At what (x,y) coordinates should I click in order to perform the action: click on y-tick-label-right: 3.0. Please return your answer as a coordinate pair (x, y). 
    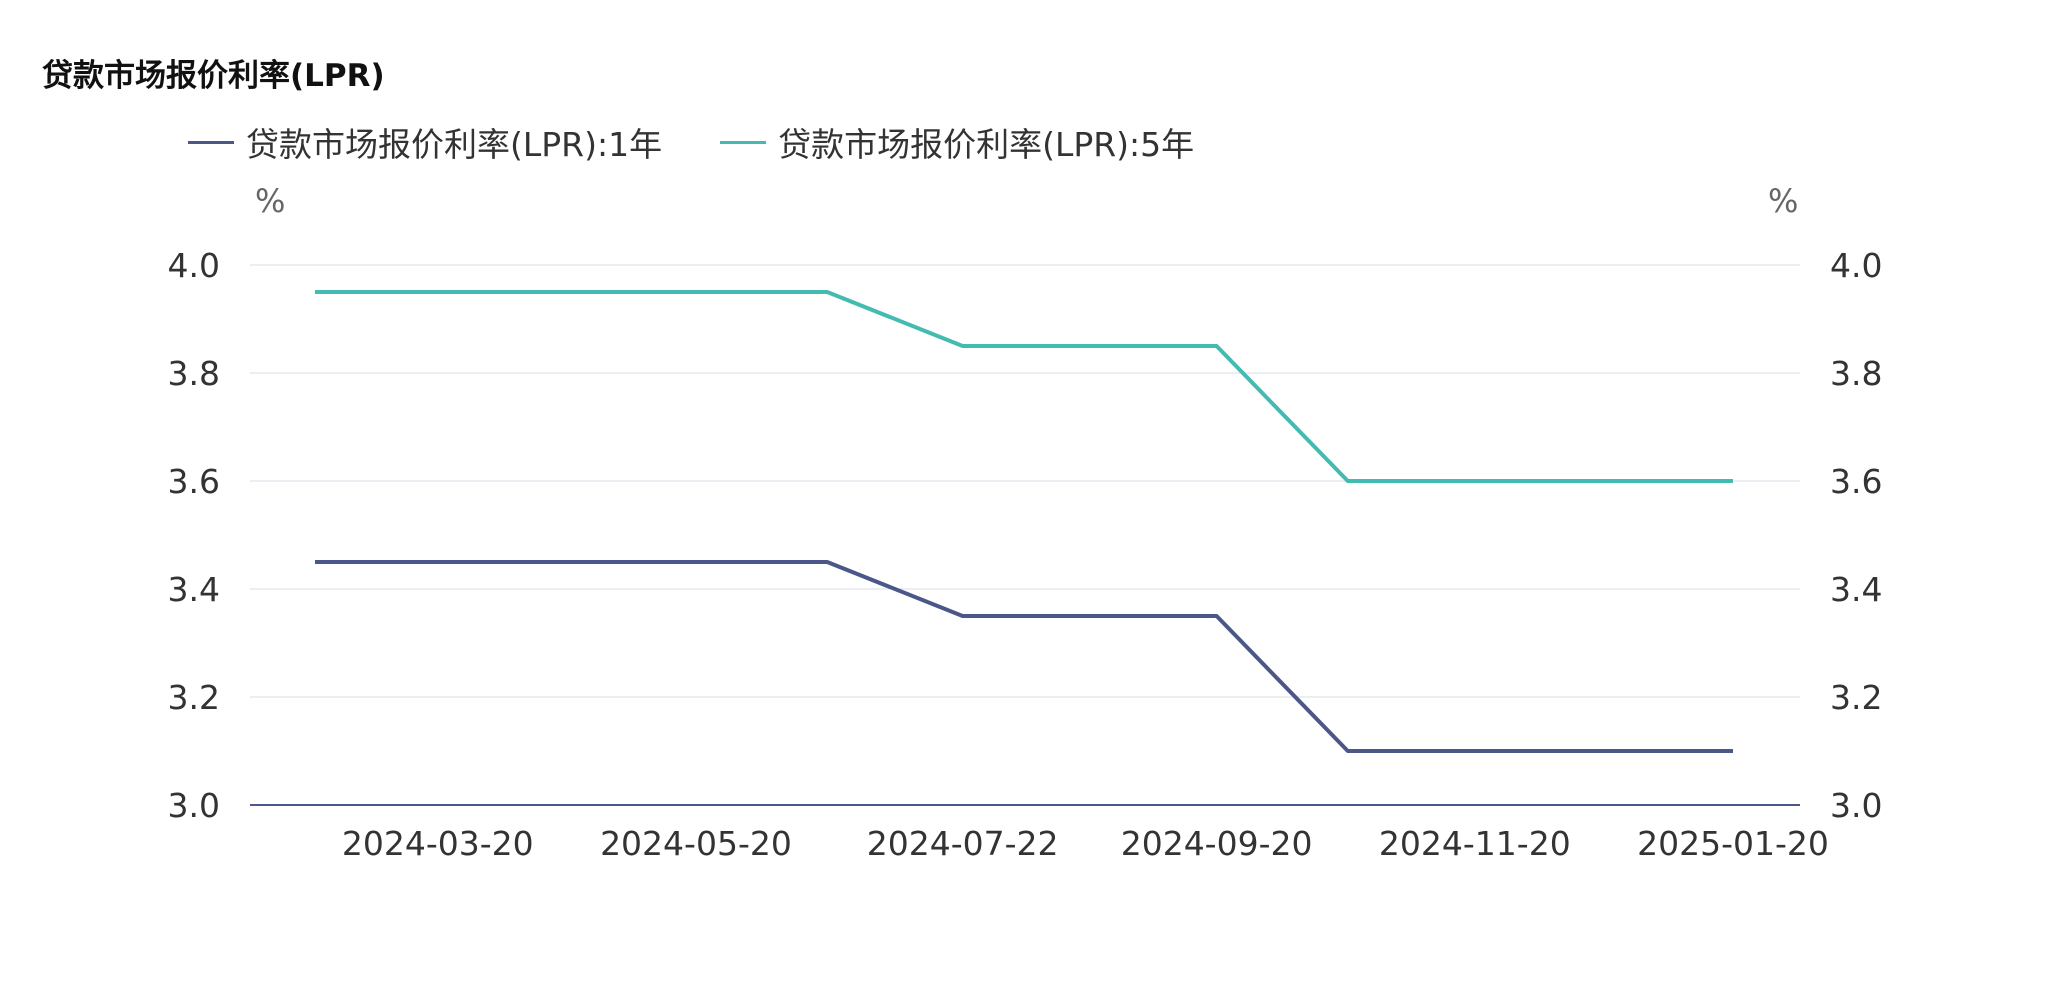
    Looking at the image, I should click on (1856, 805).